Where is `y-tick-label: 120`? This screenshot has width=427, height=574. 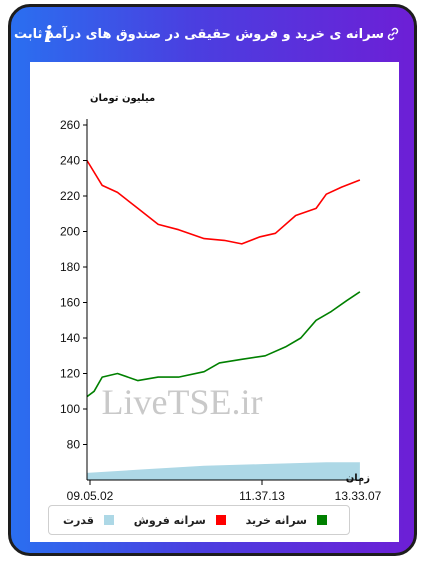 y-tick-label: 120 is located at coordinates (70, 374).